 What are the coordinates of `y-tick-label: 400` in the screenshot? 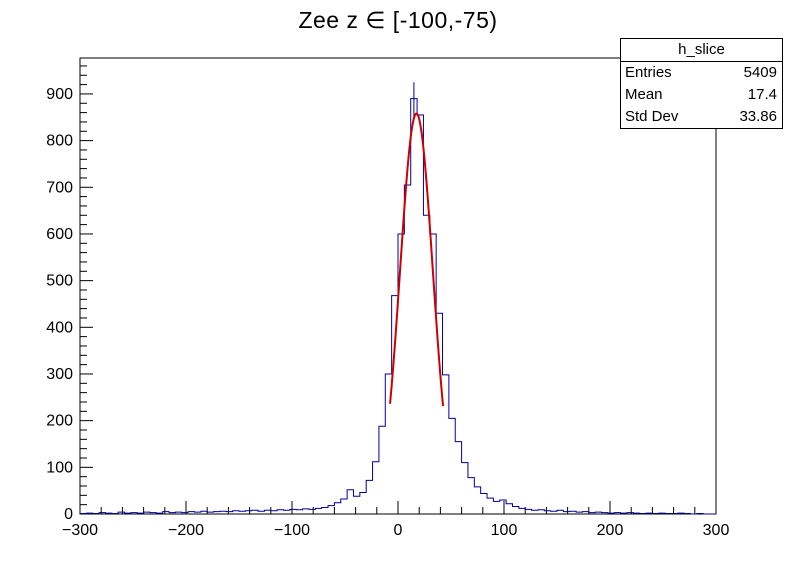 It's located at (59, 327).